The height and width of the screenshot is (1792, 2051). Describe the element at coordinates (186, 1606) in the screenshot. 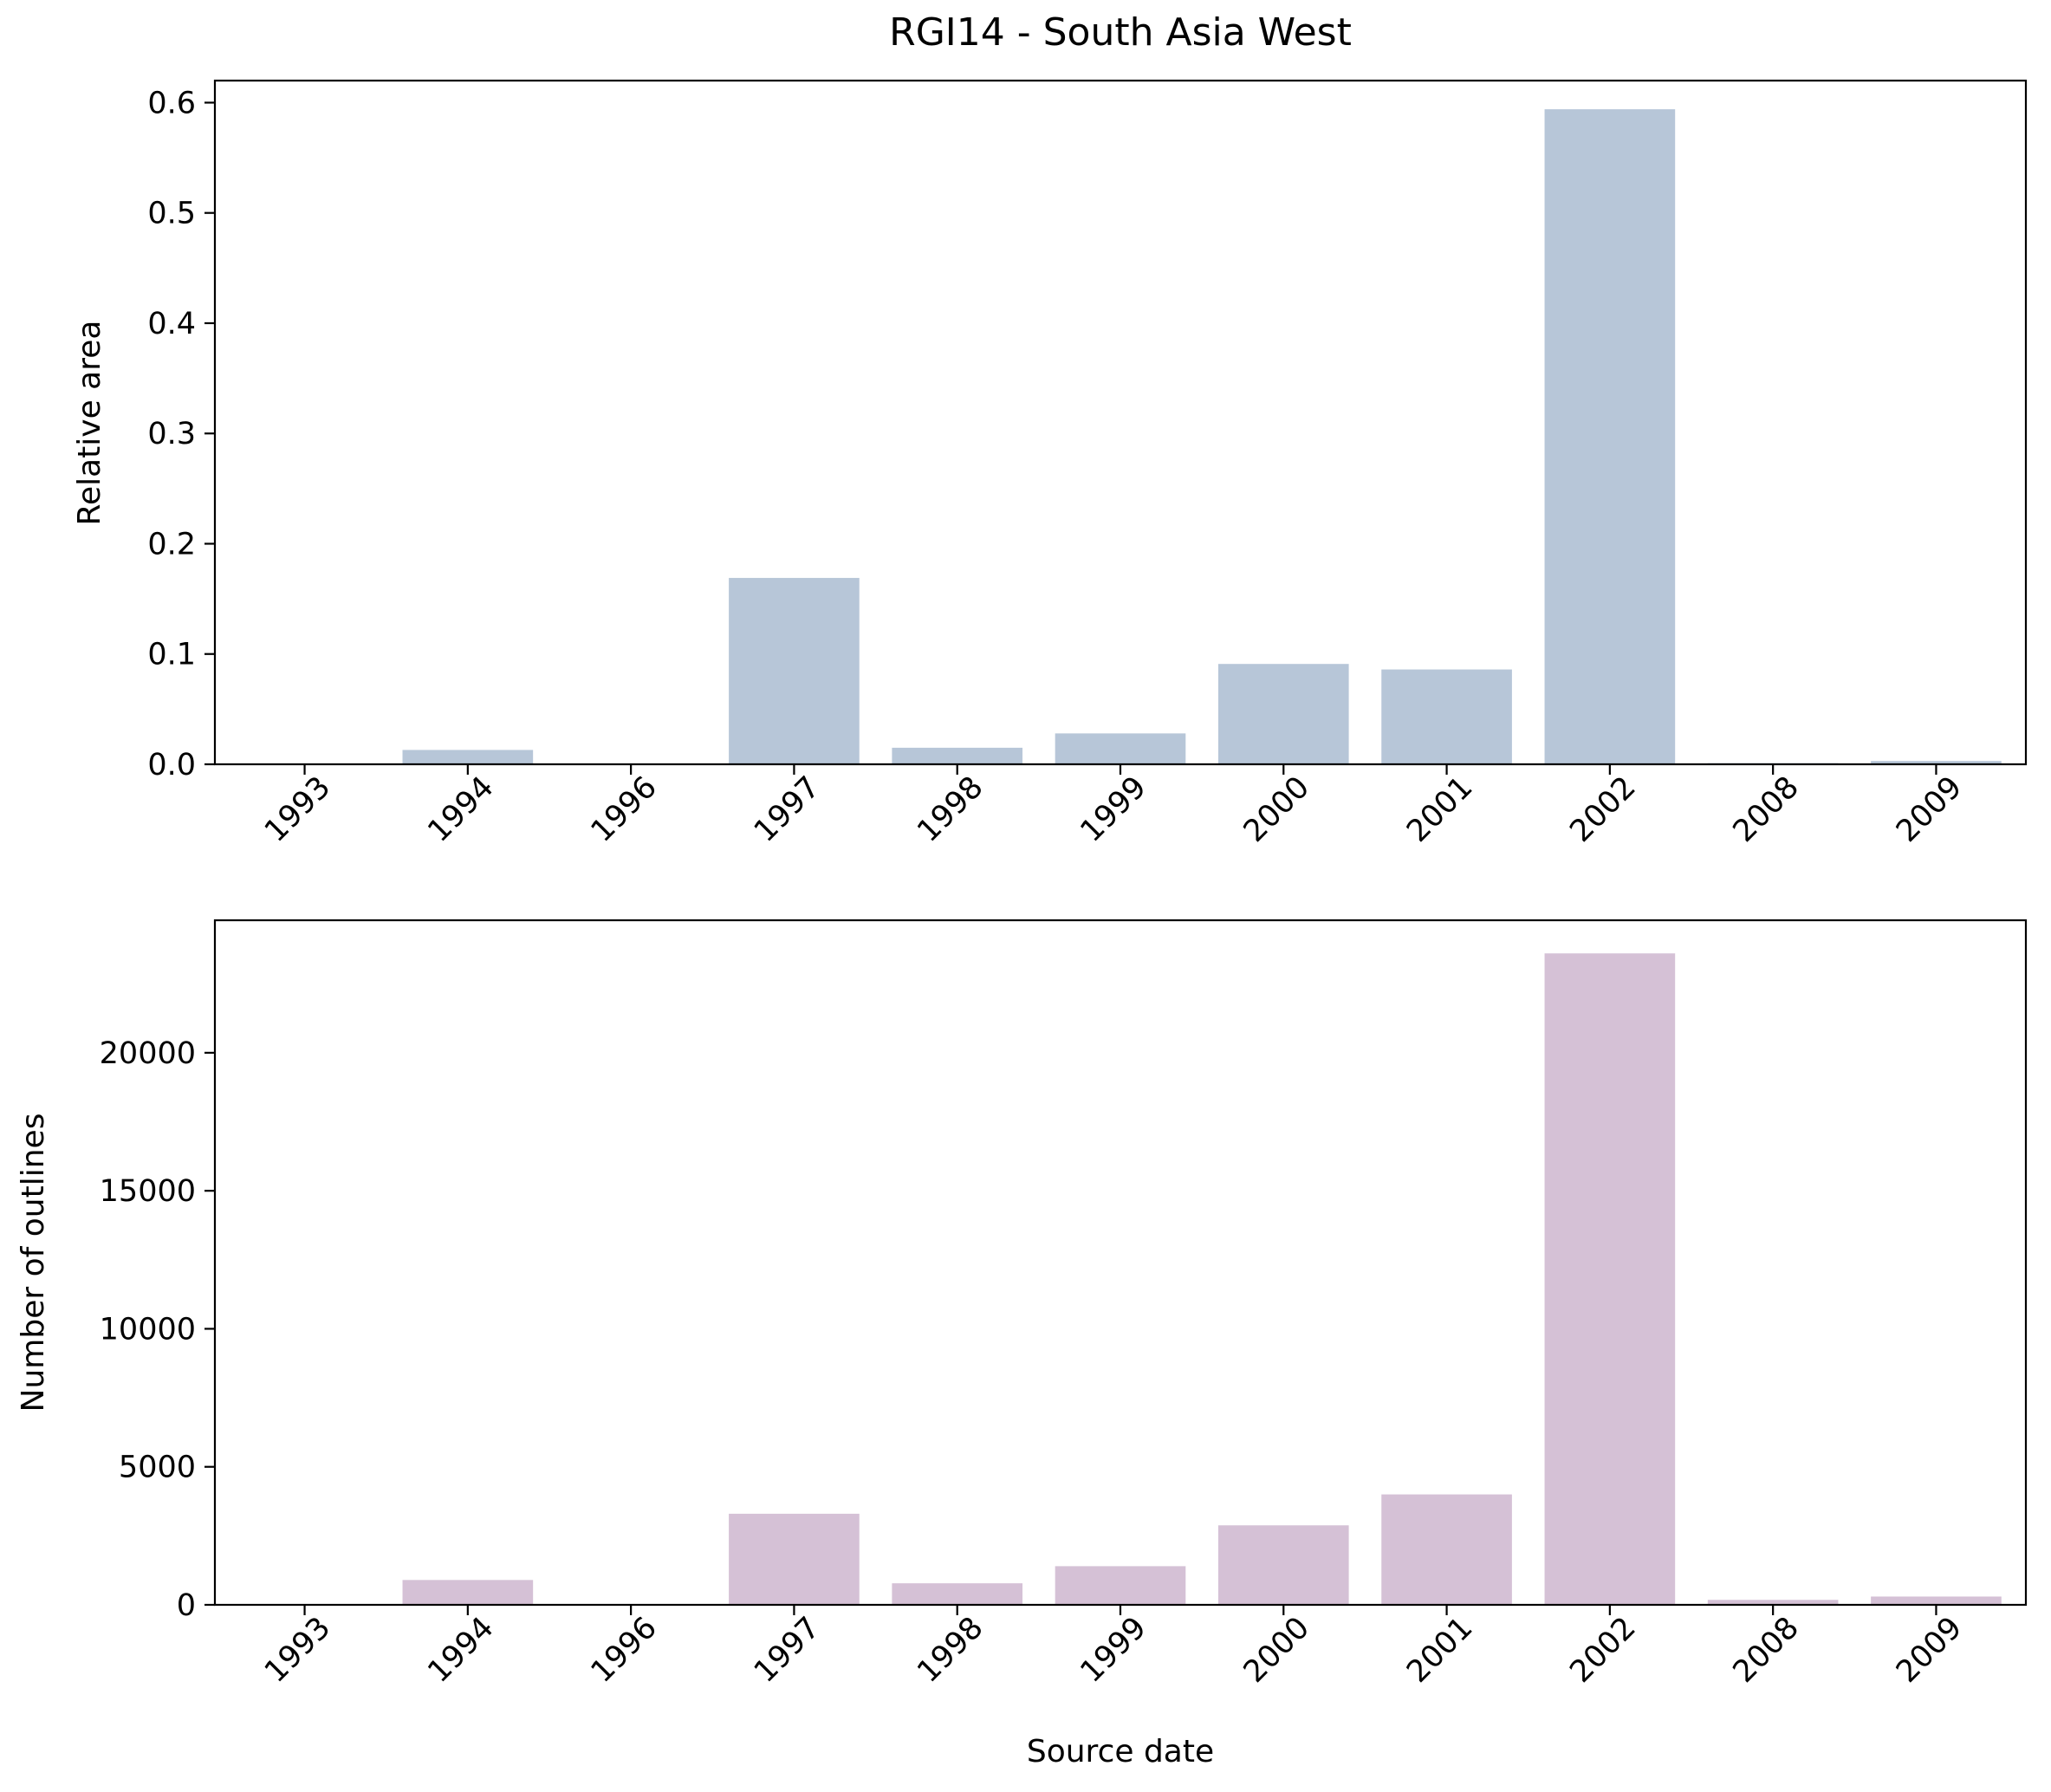

I see `y-tick-label: 0` at that location.